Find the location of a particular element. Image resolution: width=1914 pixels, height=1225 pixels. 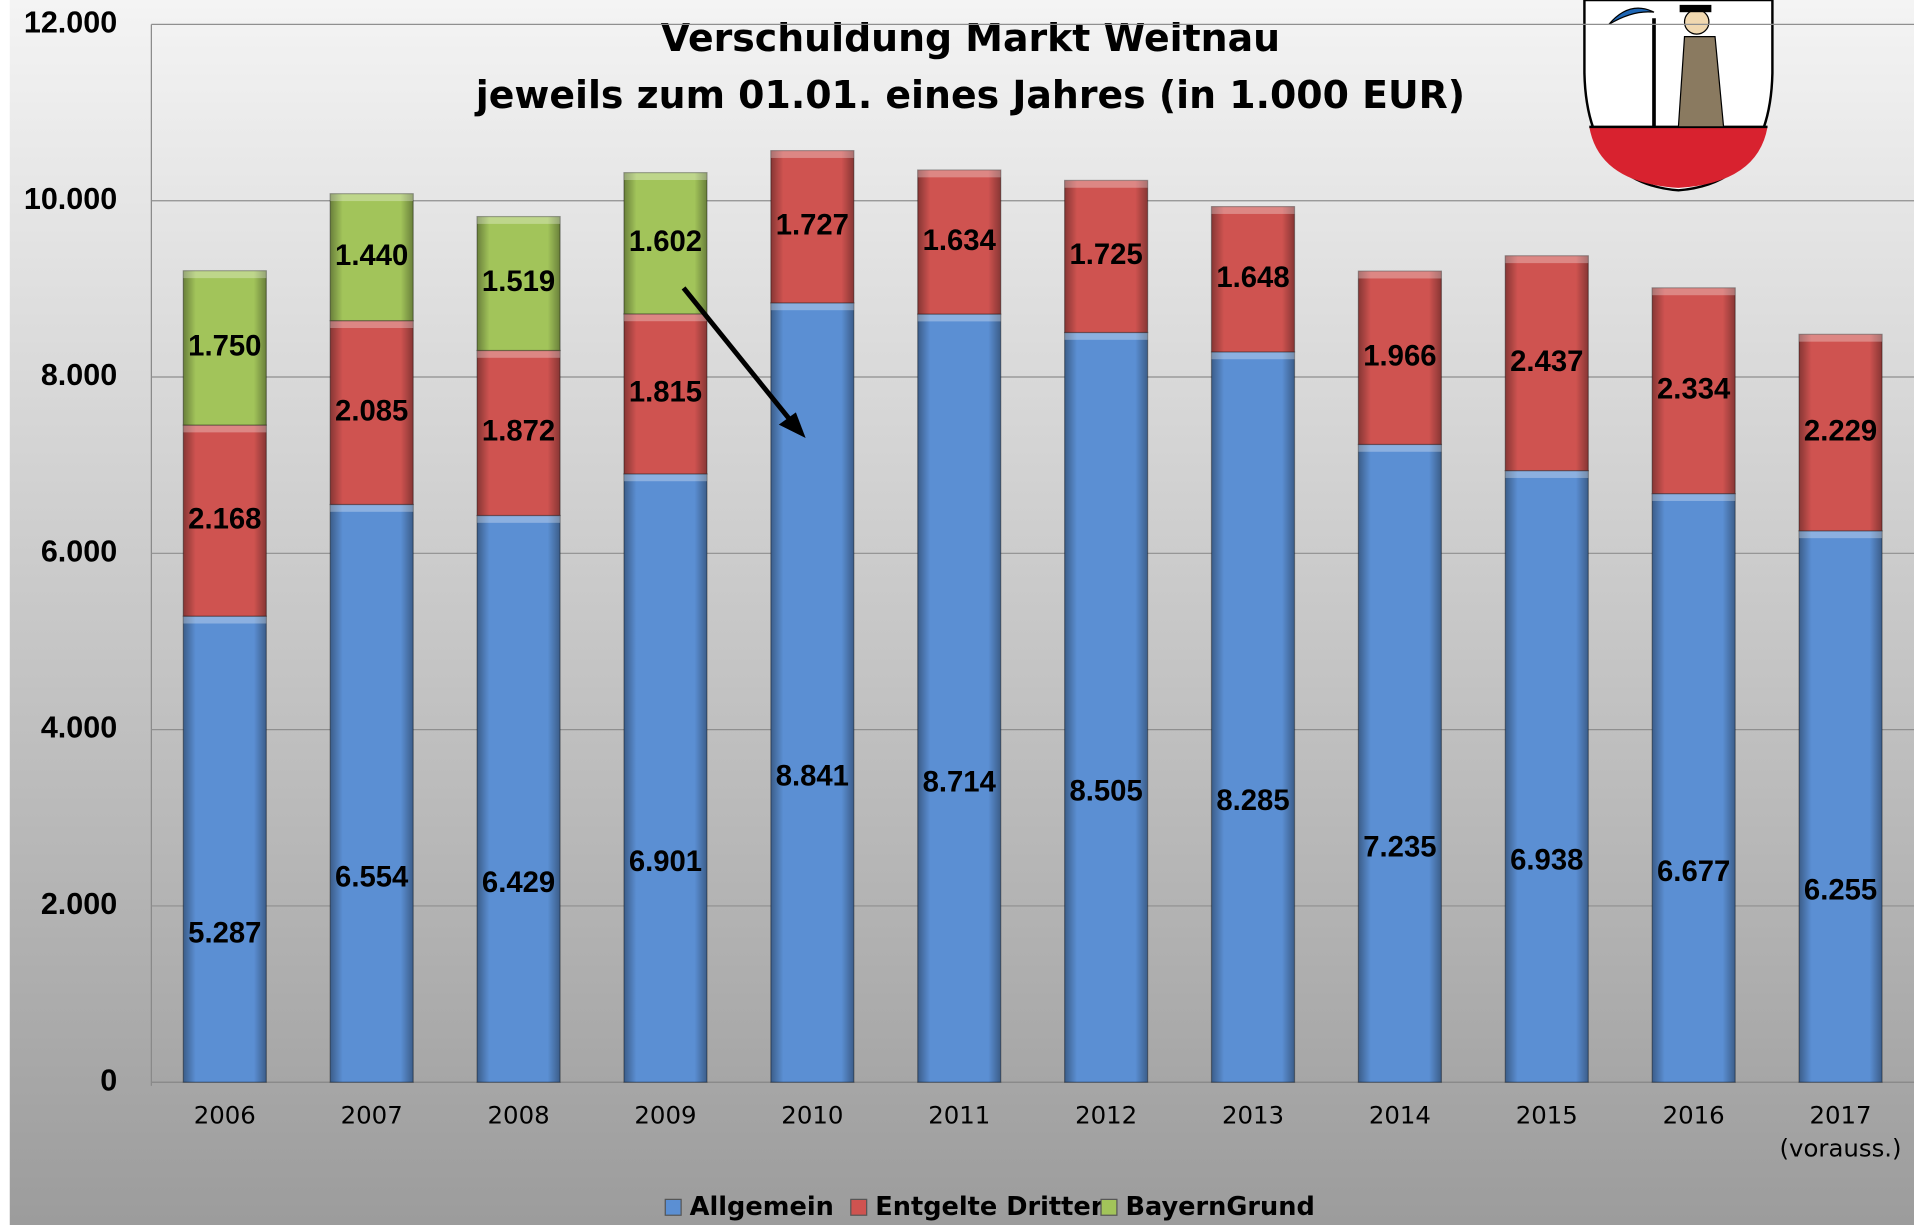

data-label: 1.750 is located at coordinates (224, 346).